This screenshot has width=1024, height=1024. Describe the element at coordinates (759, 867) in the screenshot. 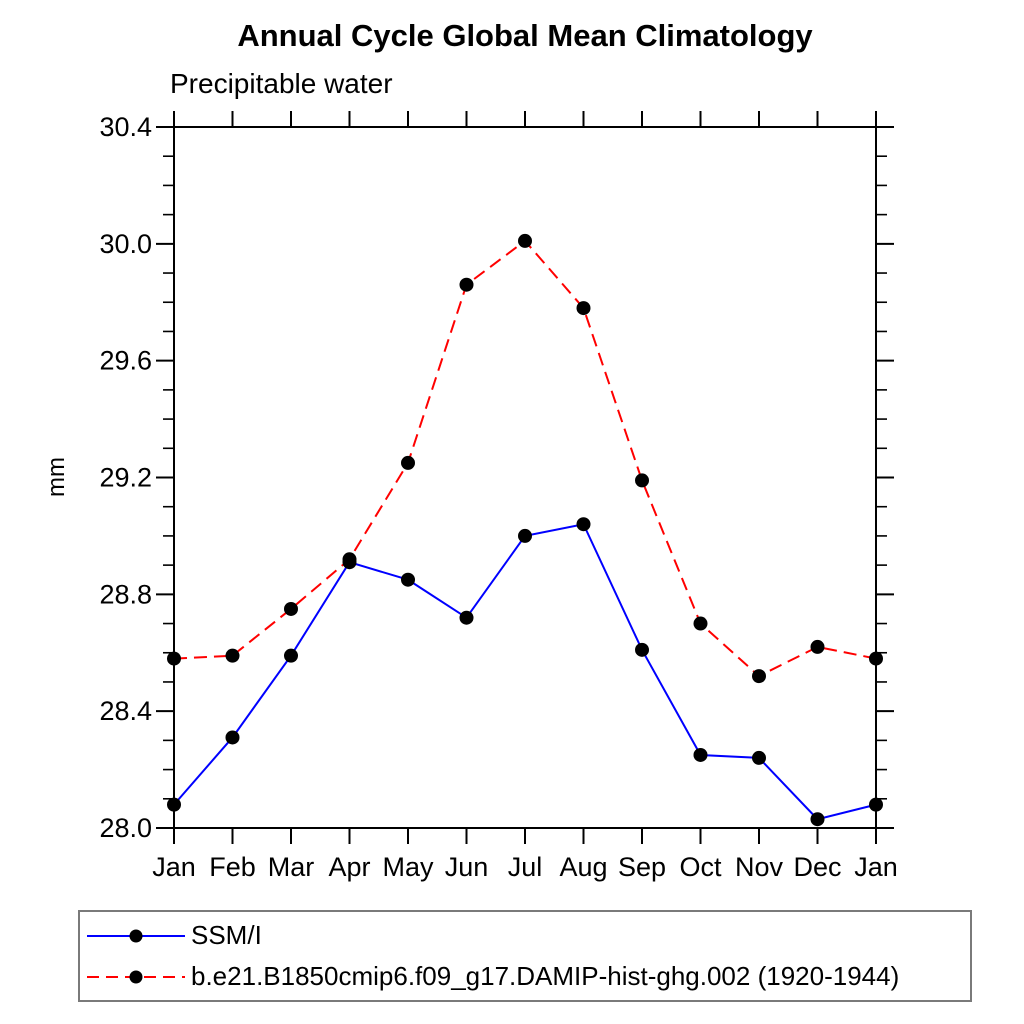

I see `x-tick-label: Nov` at that location.